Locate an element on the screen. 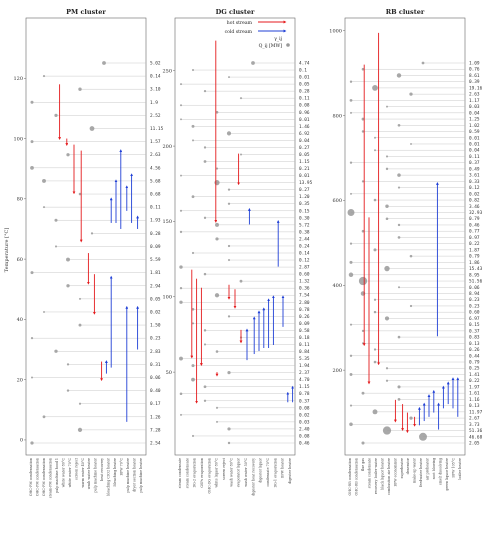  y-tick-label: 120 is located at coordinates (18, 79).